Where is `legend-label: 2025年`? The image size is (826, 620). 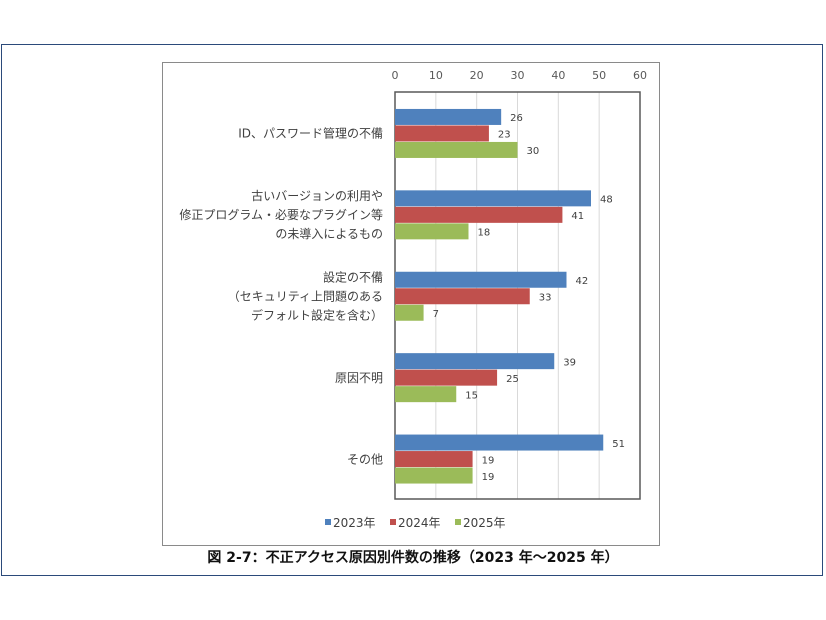
legend-label: 2025年 is located at coordinates (484, 523).